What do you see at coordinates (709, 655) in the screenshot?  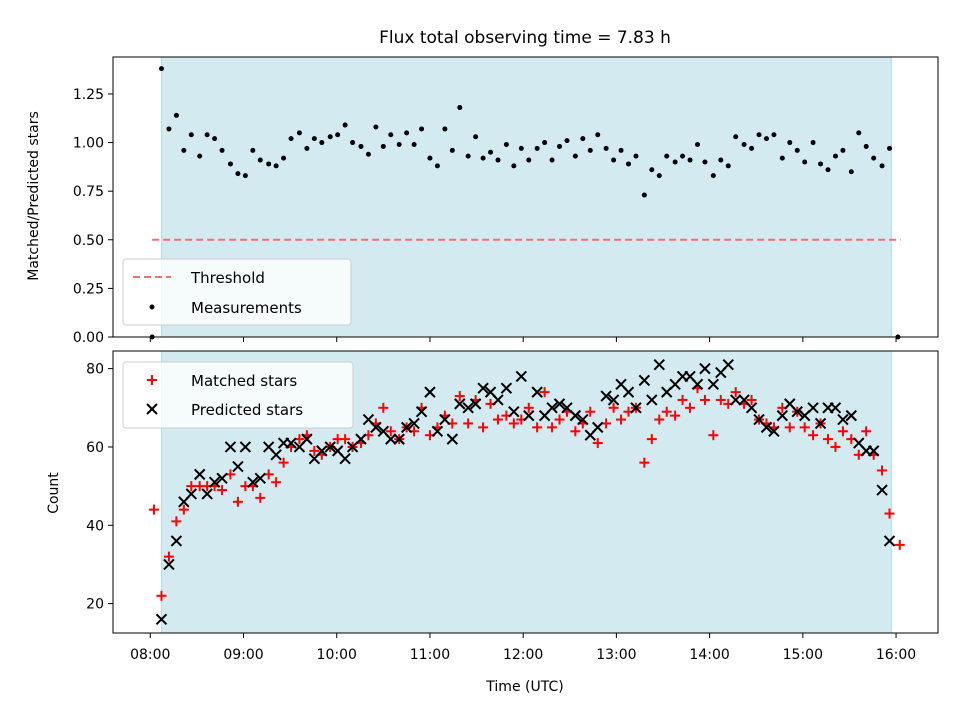 I see `x-tick-label: 14:00` at bounding box center [709, 655].